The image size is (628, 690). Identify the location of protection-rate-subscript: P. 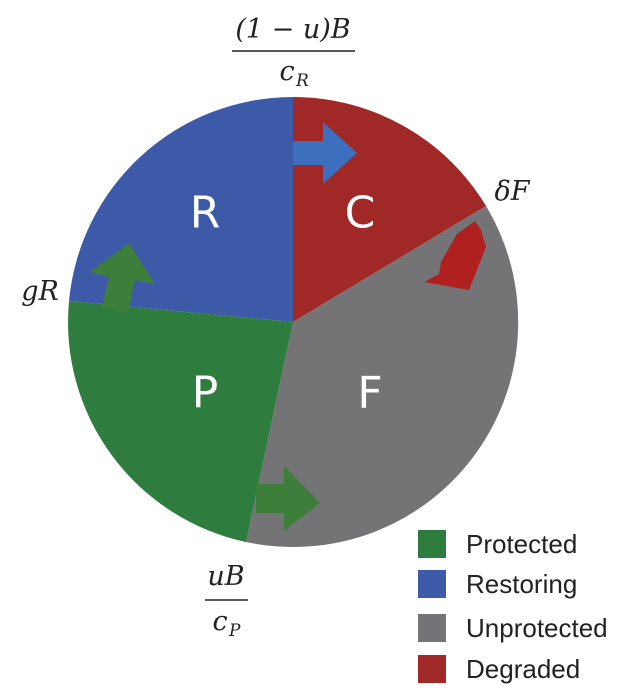
(234, 631).